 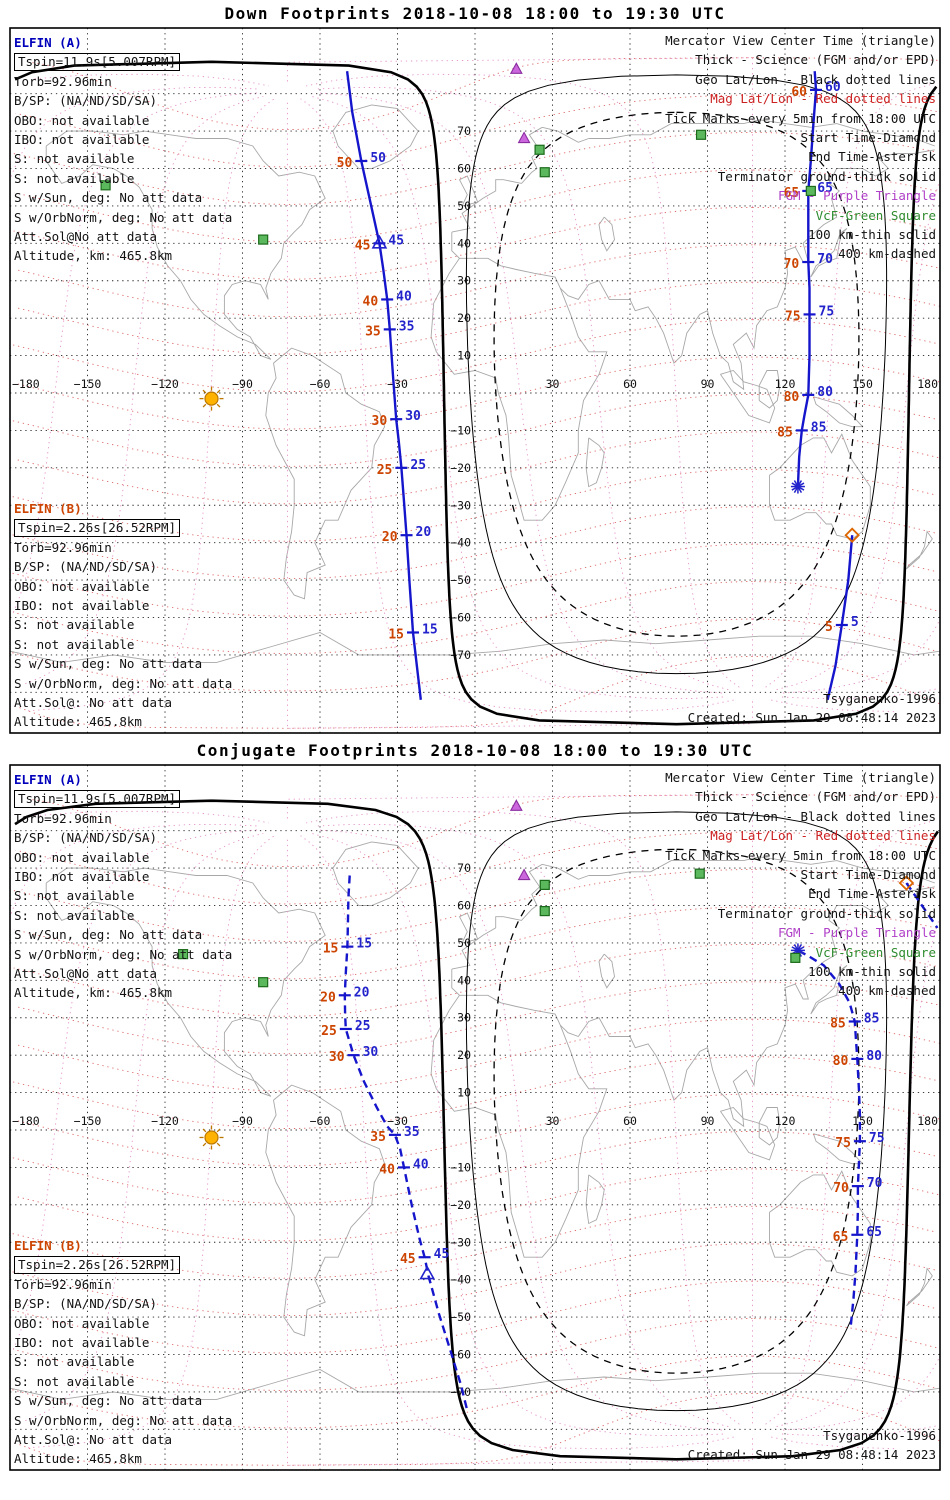 What do you see at coordinates (48, 779) in the screenshot?
I see `elfin-header: ELFIN (A)` at bounding box center [48, 779].